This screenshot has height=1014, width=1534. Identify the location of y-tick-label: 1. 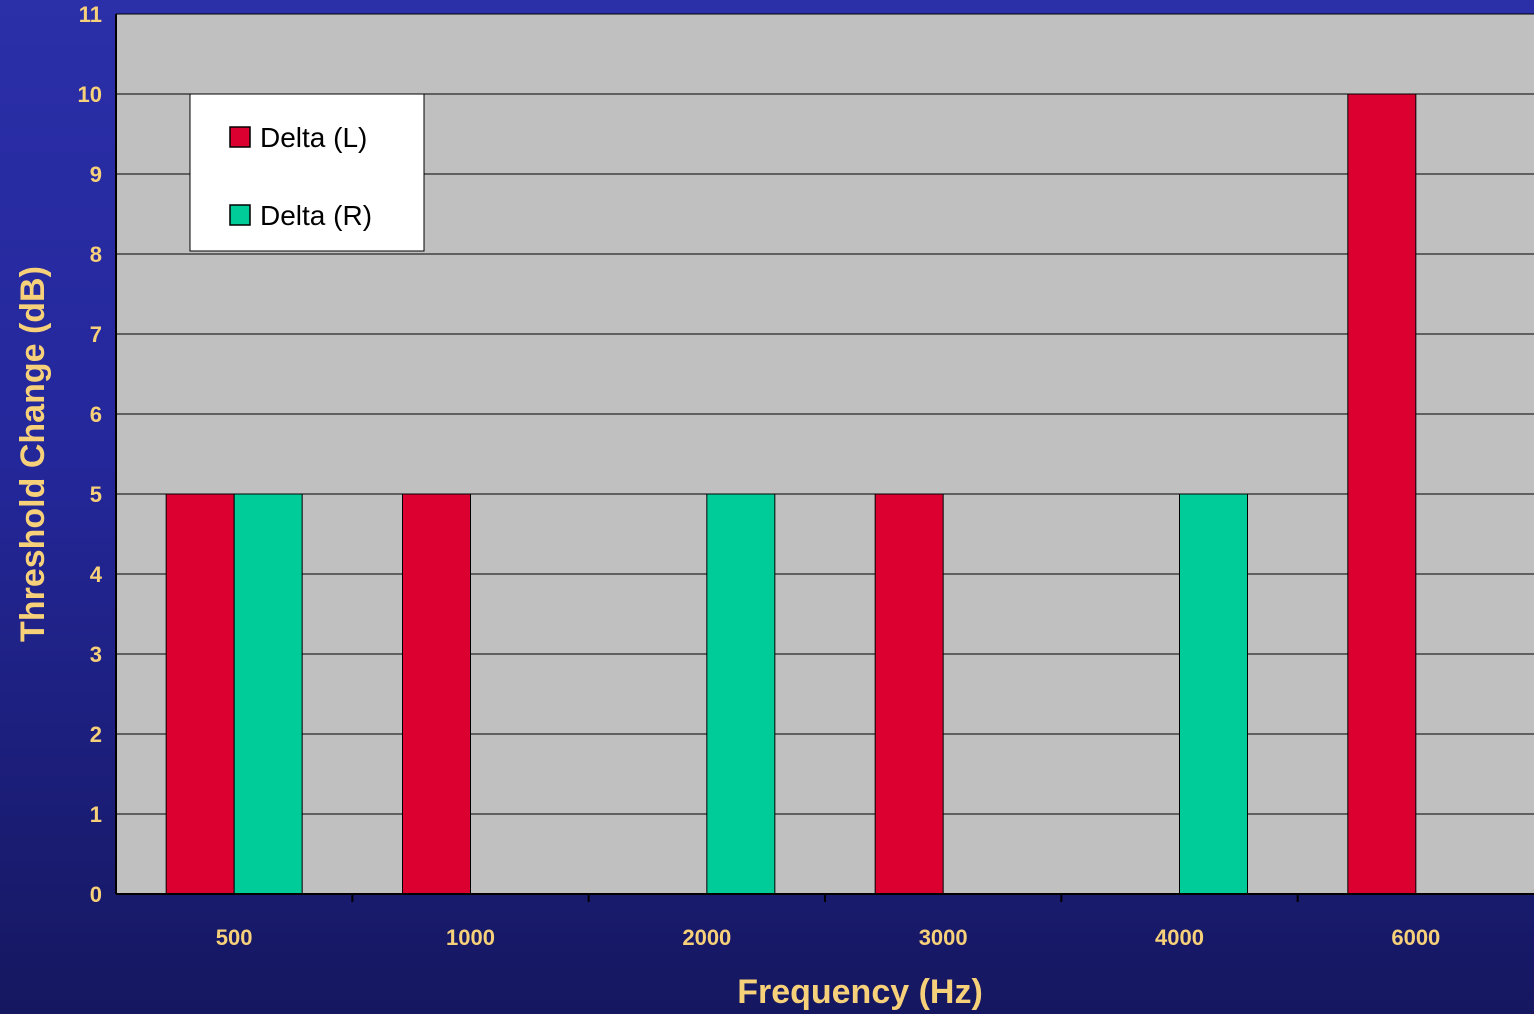
(96, 814).